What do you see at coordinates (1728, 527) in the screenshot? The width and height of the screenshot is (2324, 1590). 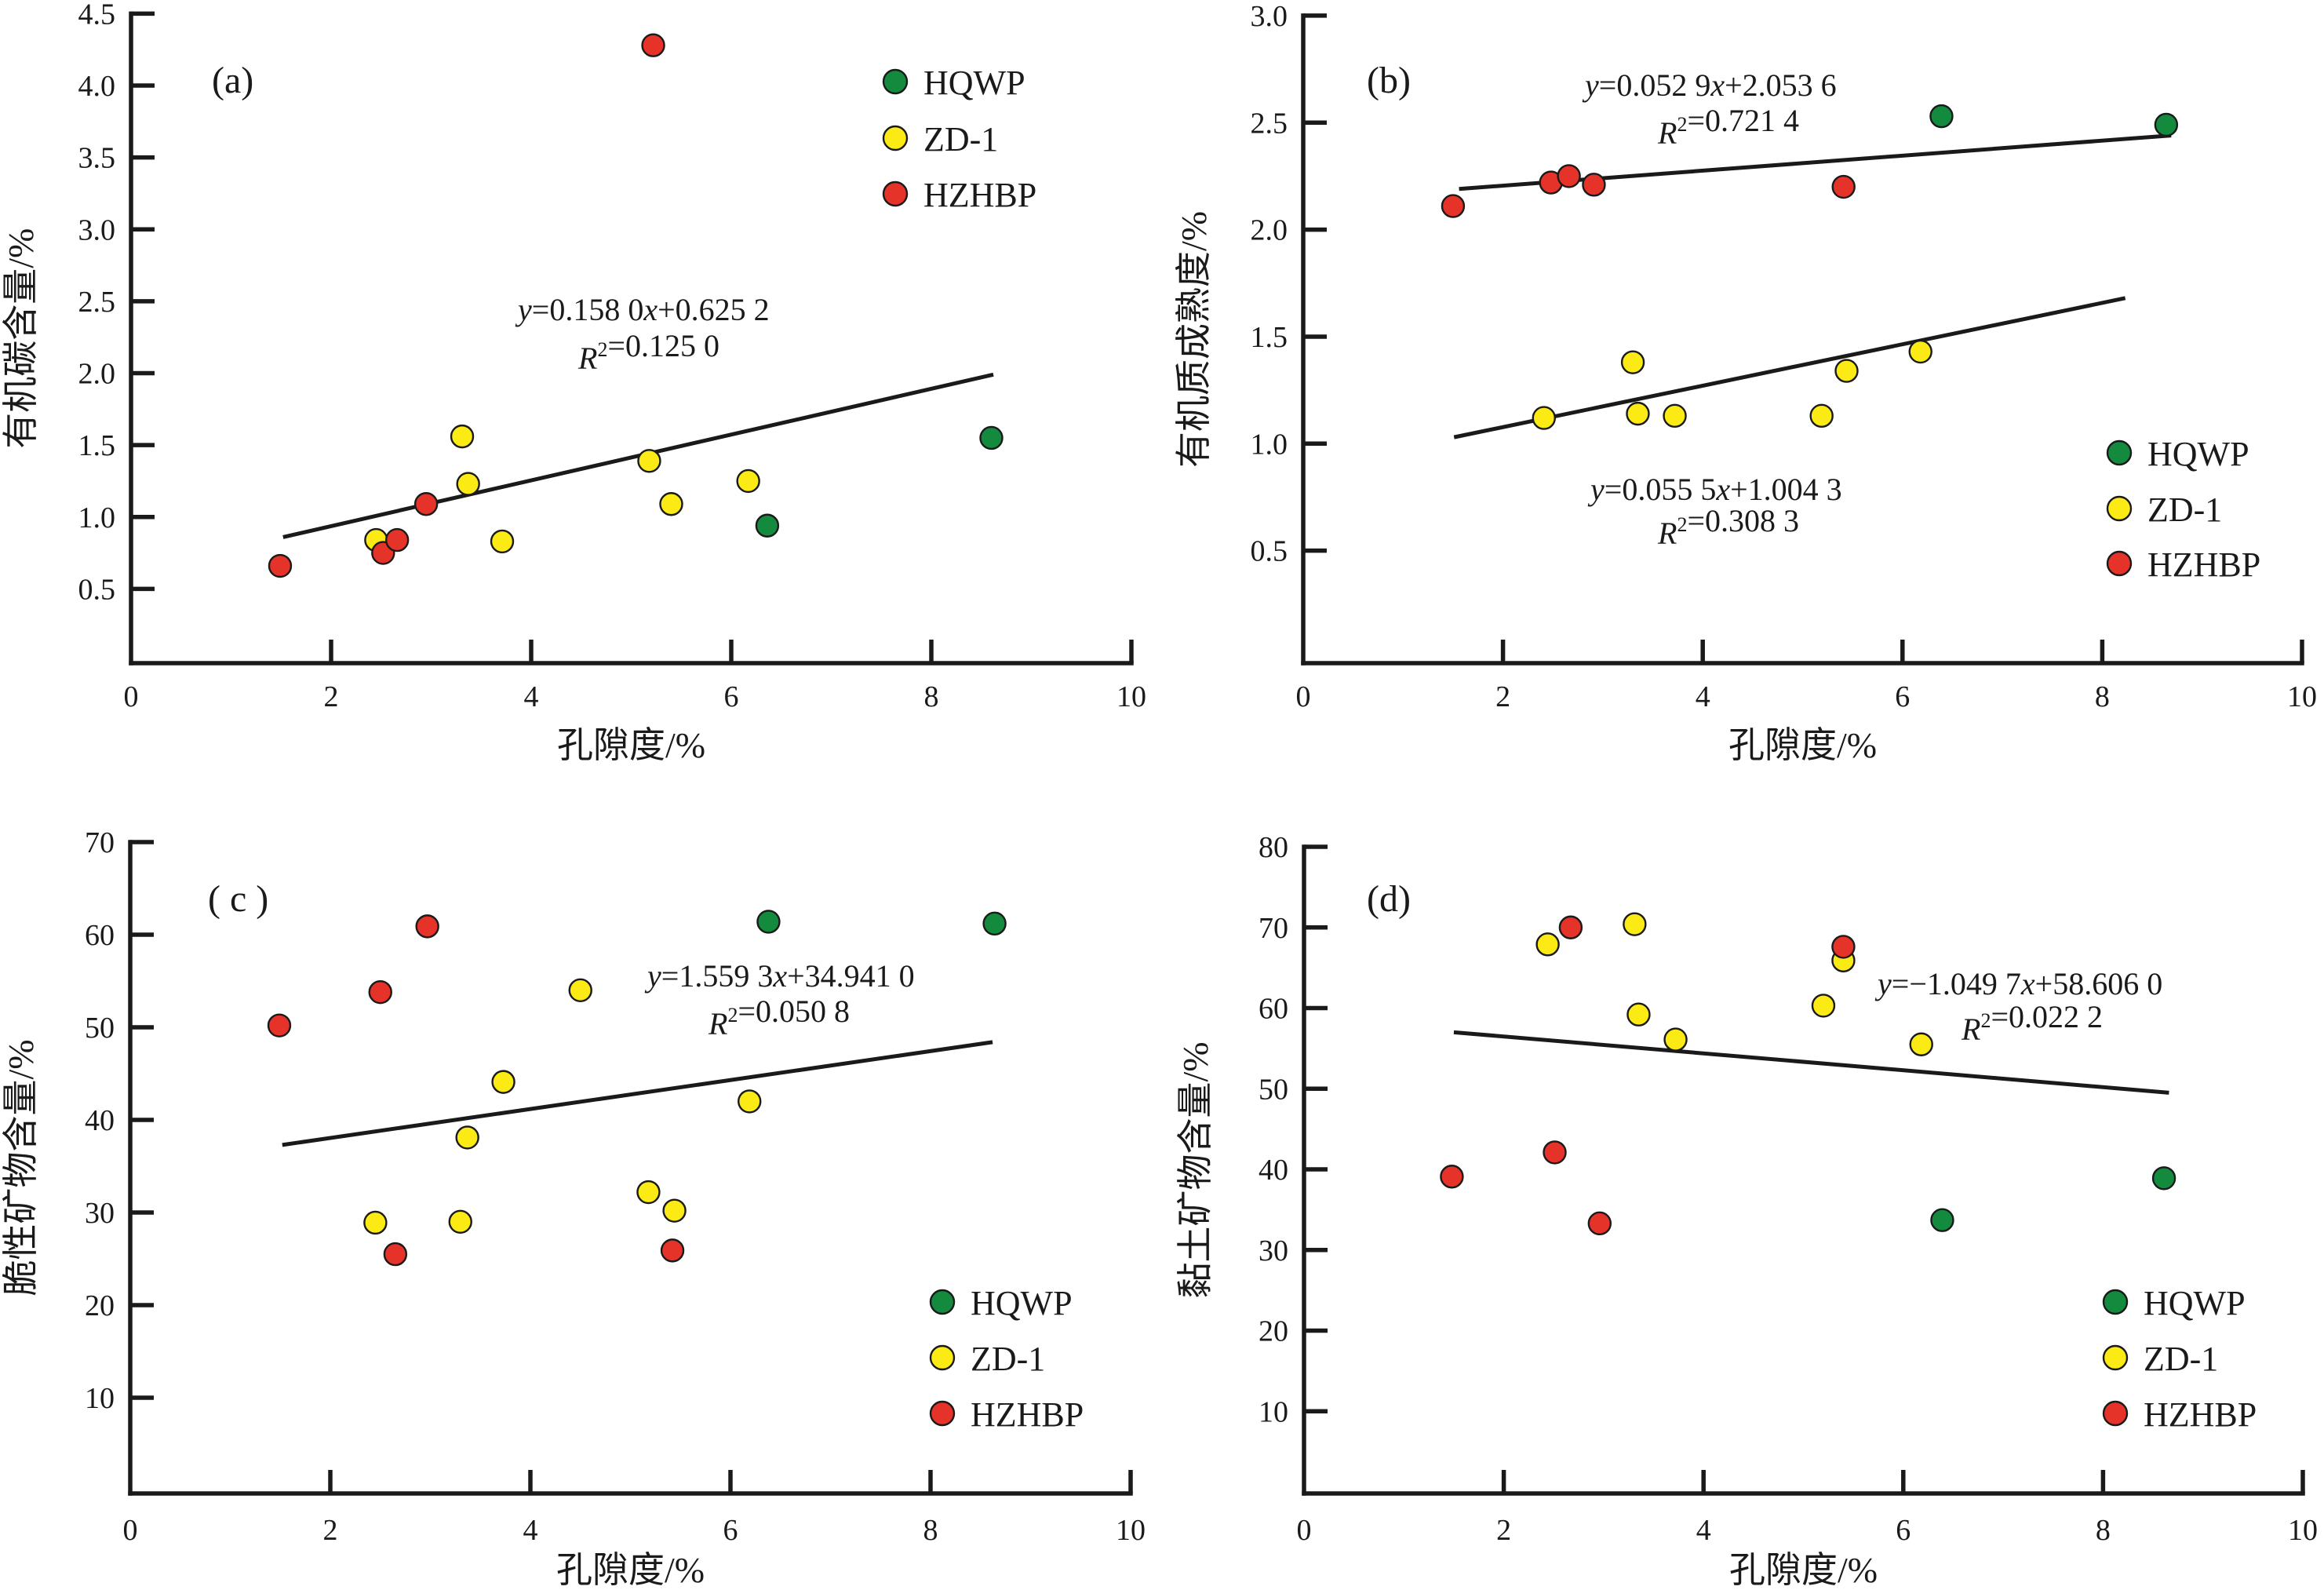 I see `r-squared-label: R2=0.308 3` at bounding box center [1728, 527].